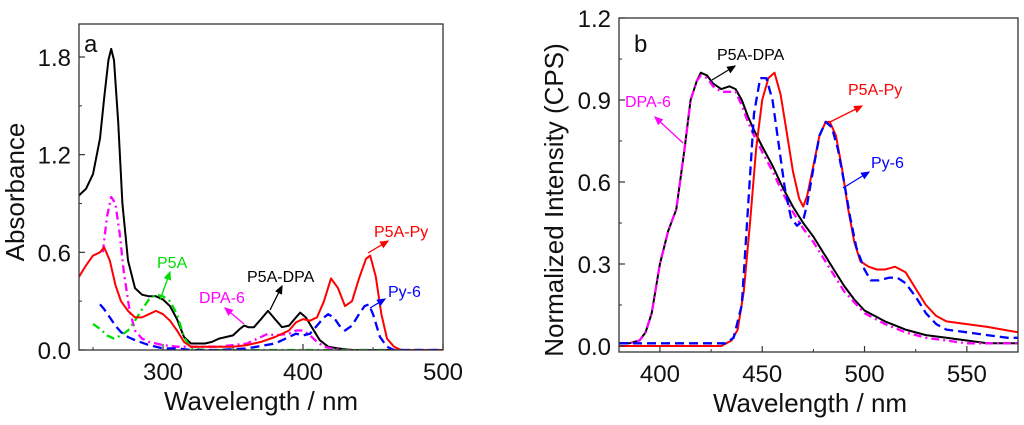 The image size is (1024, 425). What do you see at coordinates (54, 58) in the screenshot?
I see `y-tick-label: 1.8` at bounding box center [54, 58].